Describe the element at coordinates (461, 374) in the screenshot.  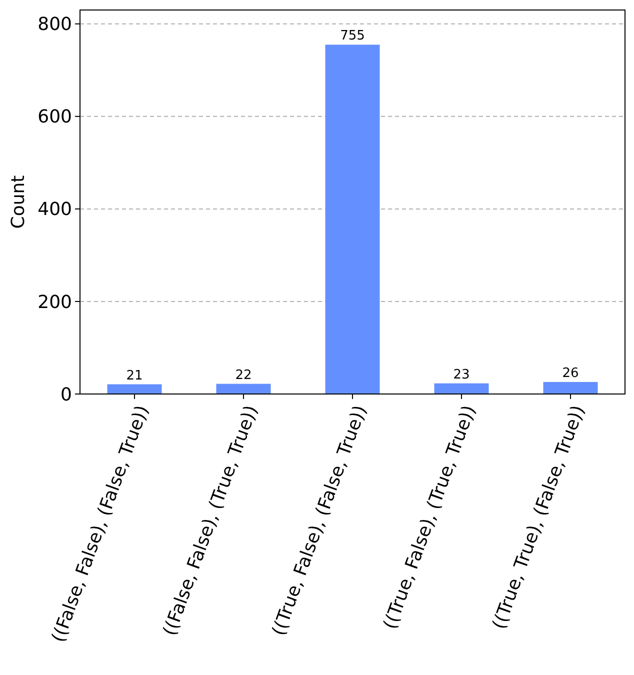
I see `data-label: 23` at that location.